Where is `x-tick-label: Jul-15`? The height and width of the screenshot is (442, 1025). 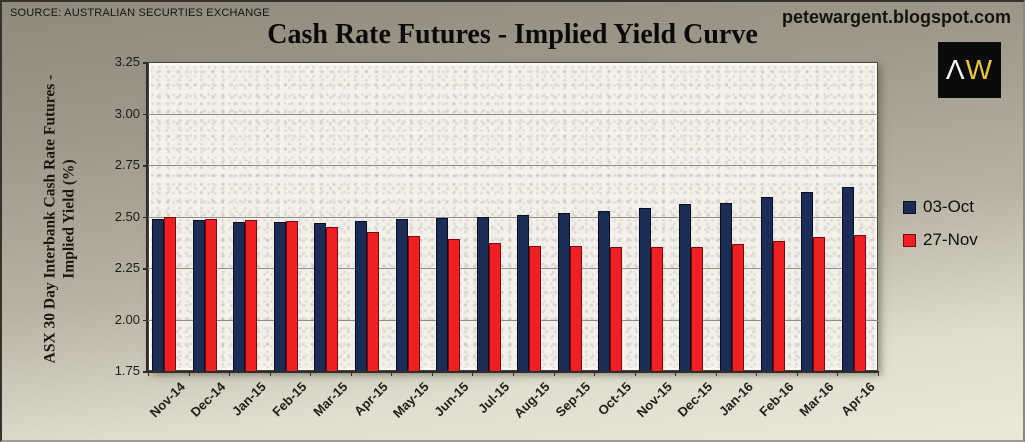 x-tick-label: Jul-15 is located at coordinates (494, 398).